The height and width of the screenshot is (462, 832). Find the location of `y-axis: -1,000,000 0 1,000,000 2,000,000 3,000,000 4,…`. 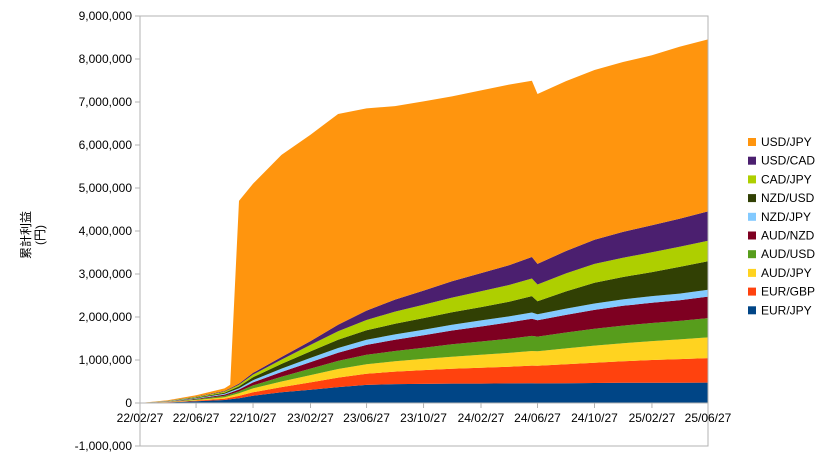

y-axis: -1,000,000 0 1,000,000 2,000,000 3,000,000 4,… is located at coordinates (107, 231).